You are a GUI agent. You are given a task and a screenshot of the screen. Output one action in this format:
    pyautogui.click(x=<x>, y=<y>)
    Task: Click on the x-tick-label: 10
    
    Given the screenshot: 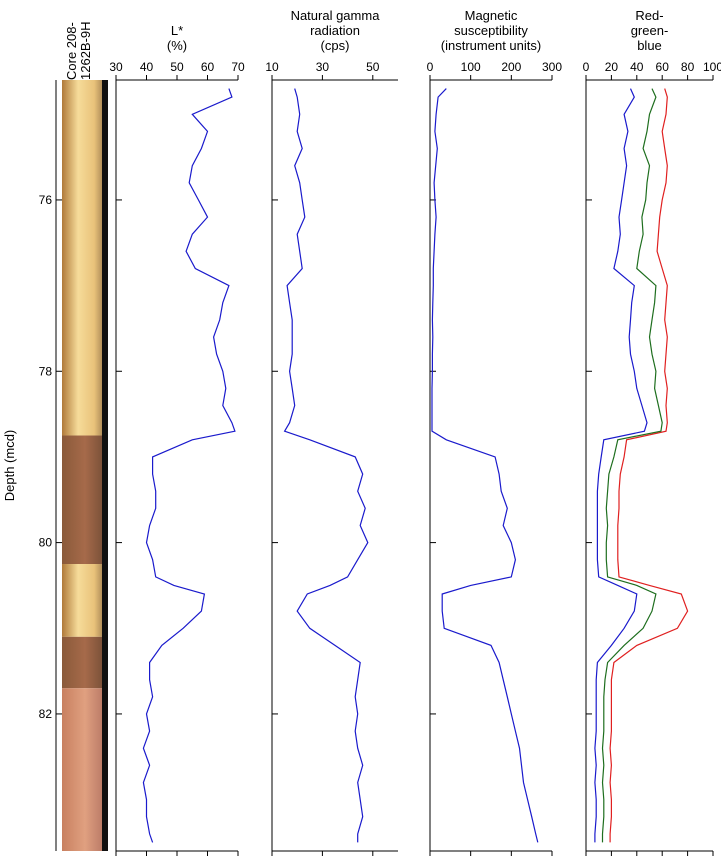 What is the action you would take?
    pyautogui.click(x=272, y=67)
    